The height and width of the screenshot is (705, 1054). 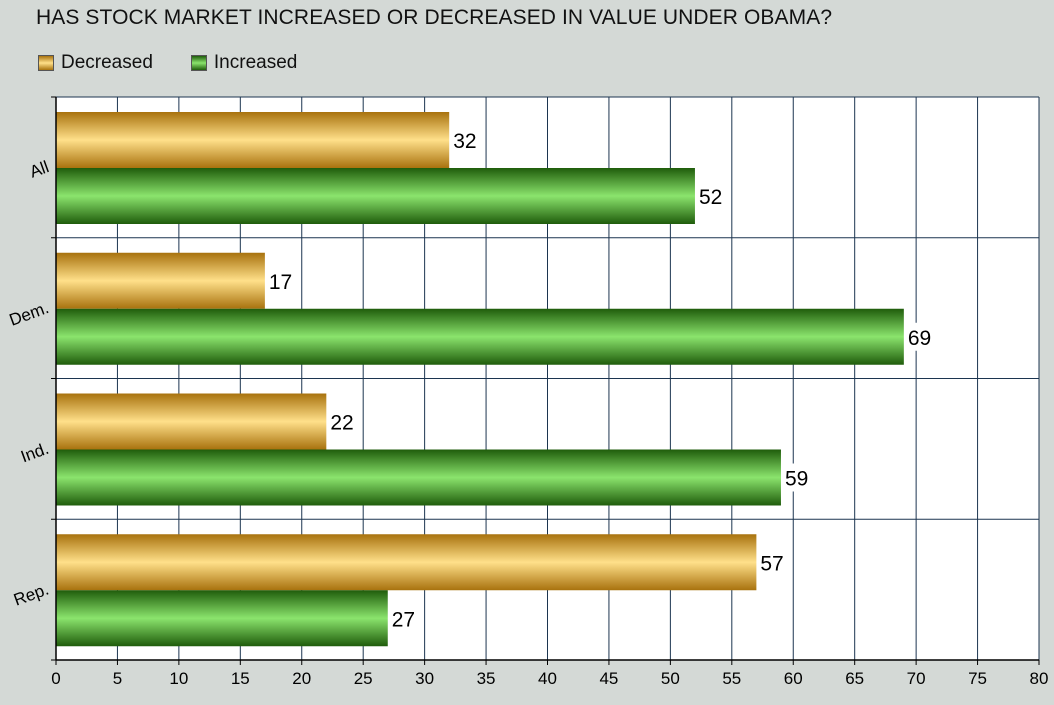 I want to click on y-tick-label-all: All, so click(x=39, y=169).